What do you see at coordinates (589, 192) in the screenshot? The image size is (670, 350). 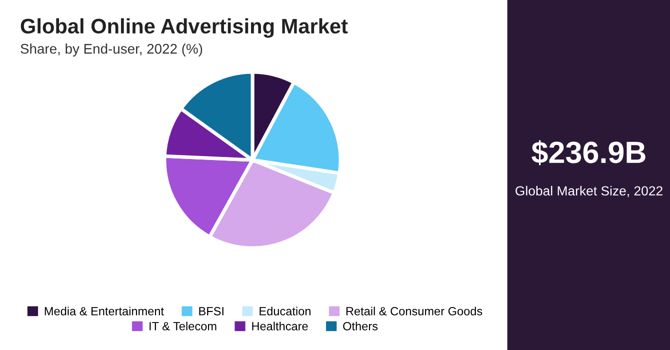 I see `text: Global Market Size, 2022` at bounding box center [589, 192].